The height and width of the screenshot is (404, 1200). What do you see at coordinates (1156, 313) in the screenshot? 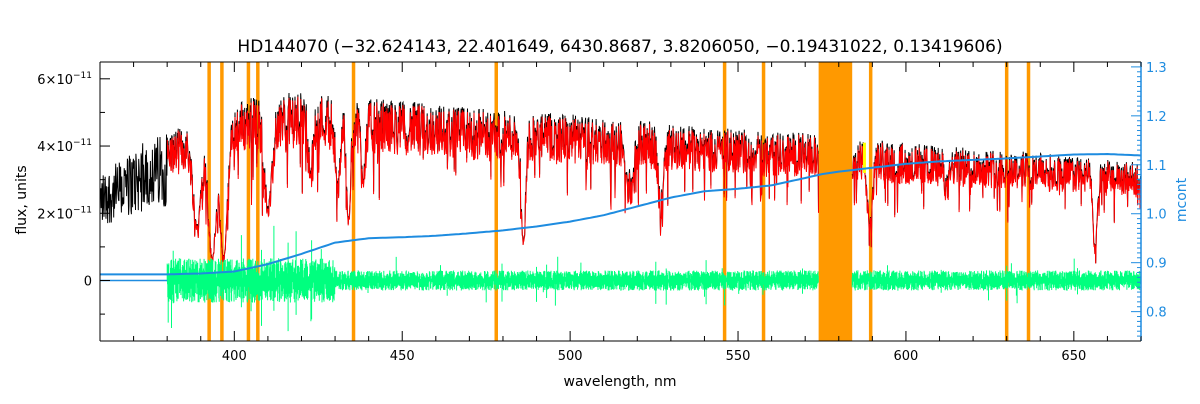
I see `y2-tick-label: 0.8` at bounding box center [1156, 313].